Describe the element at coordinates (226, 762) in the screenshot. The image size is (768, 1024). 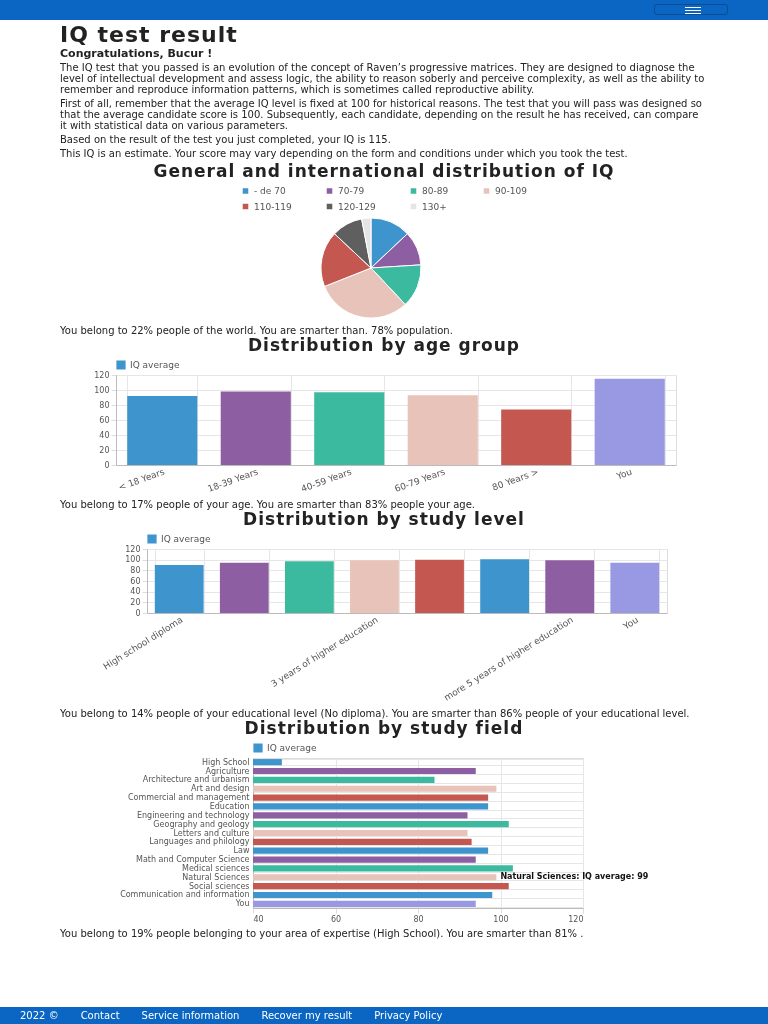
I see `y-tick-label: High School` at that location.